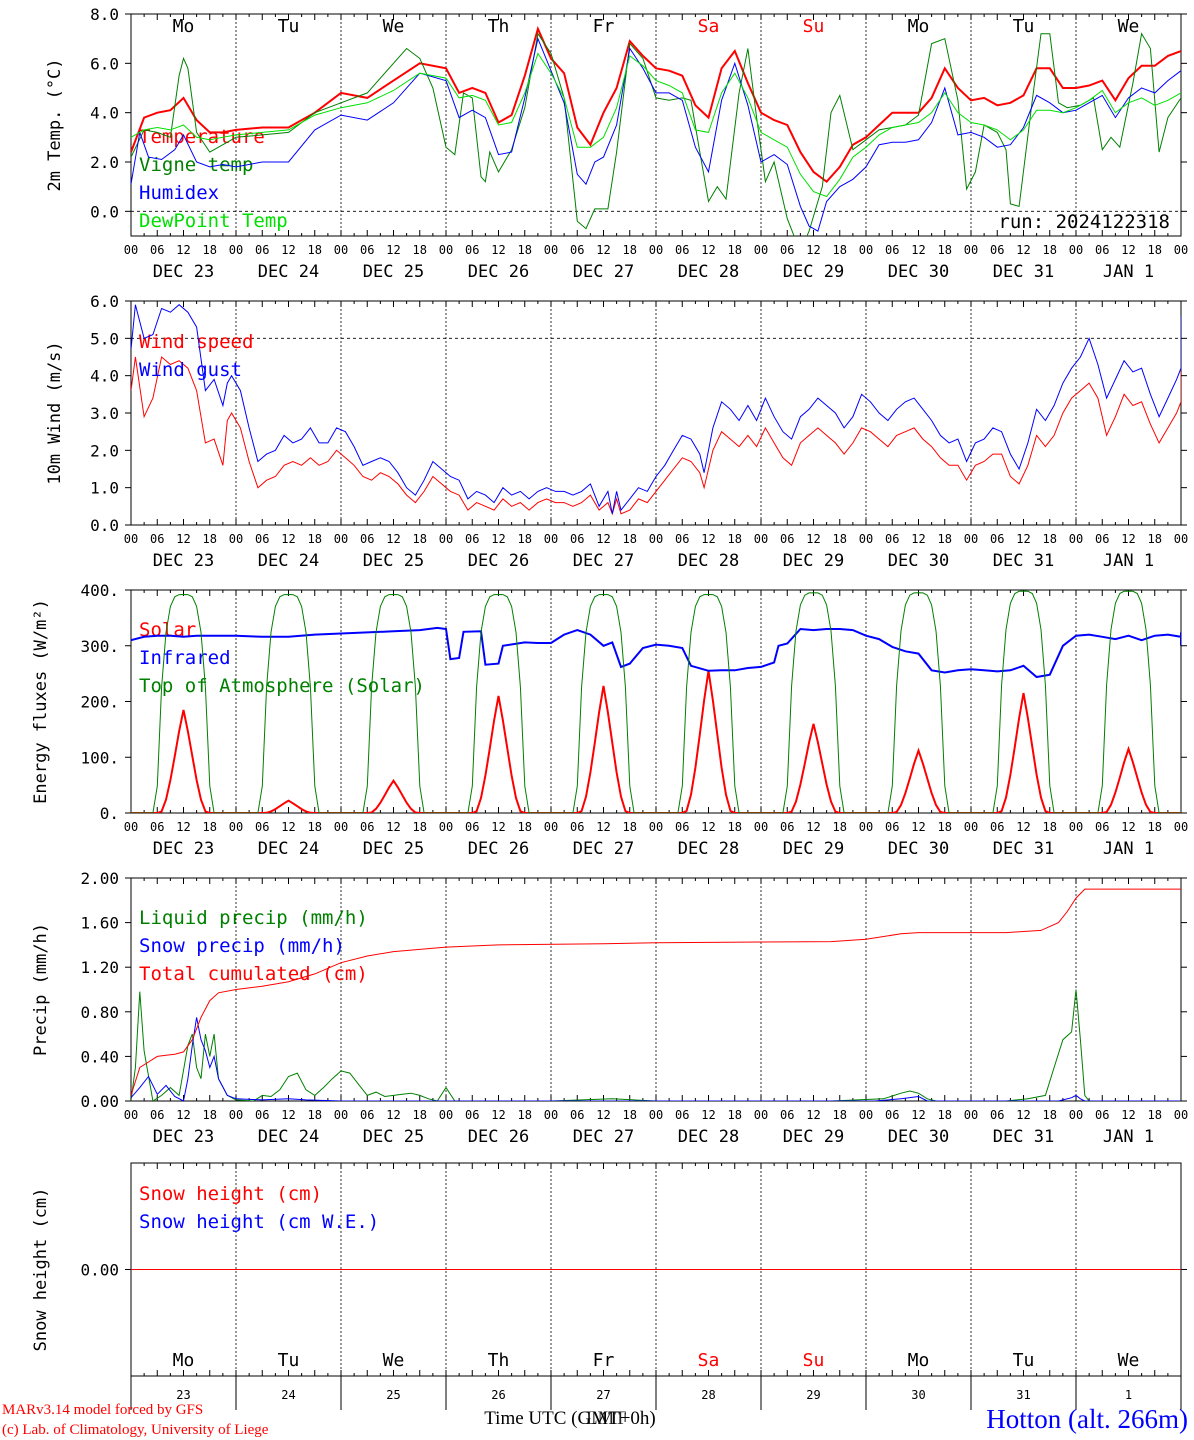 The height and width of the screenshot is (1440, 1194). I want to click on series-line-humidex, so click(656, 134).